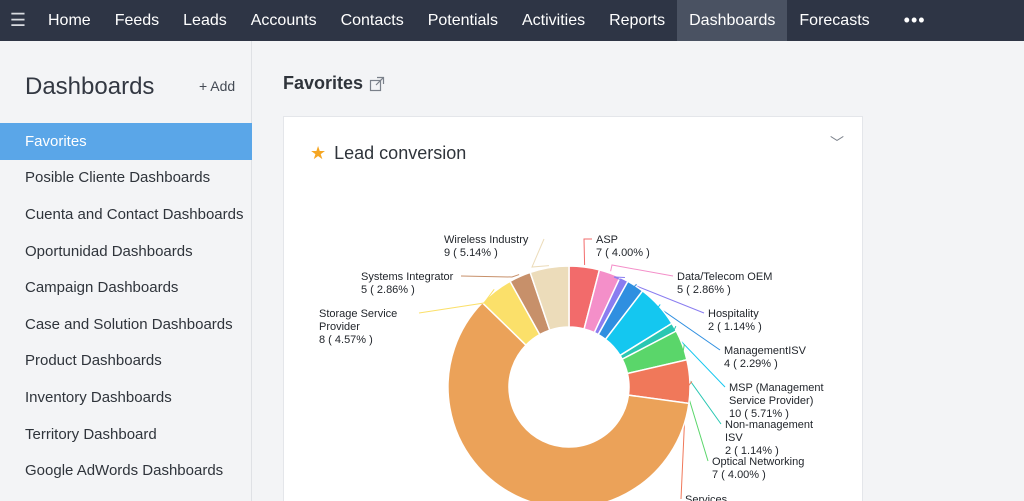  Describe the element at coordinates (759, 414) in the screenshot. I see `slice-value-label: 10 ( 5.71% )` at that location.